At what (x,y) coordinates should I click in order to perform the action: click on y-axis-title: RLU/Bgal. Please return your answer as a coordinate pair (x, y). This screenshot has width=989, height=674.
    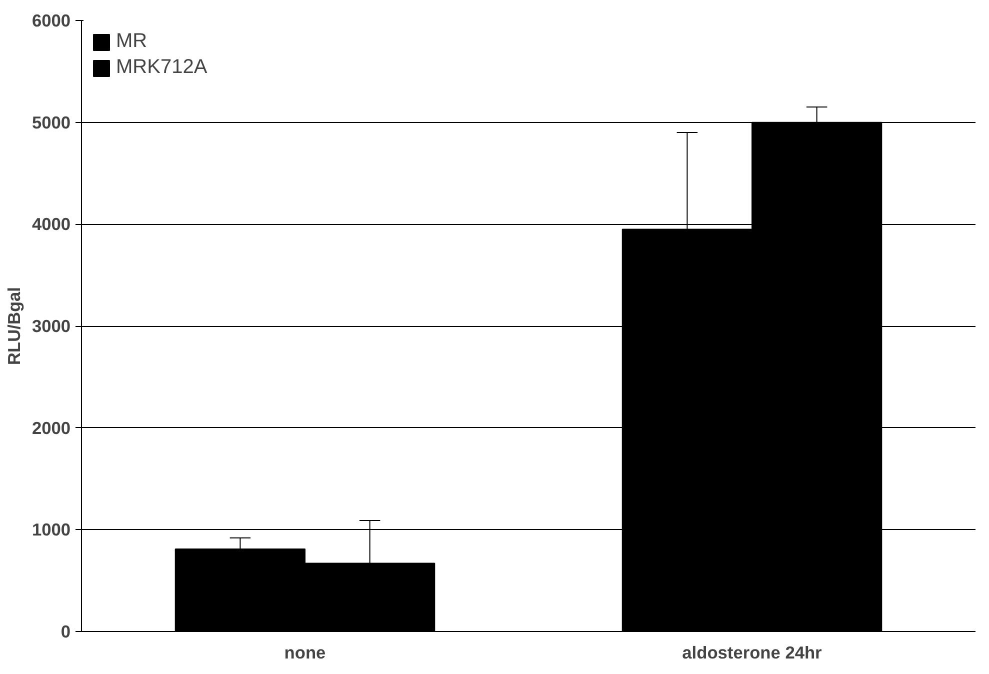
    Looking at the image, I should click on (14, 326).